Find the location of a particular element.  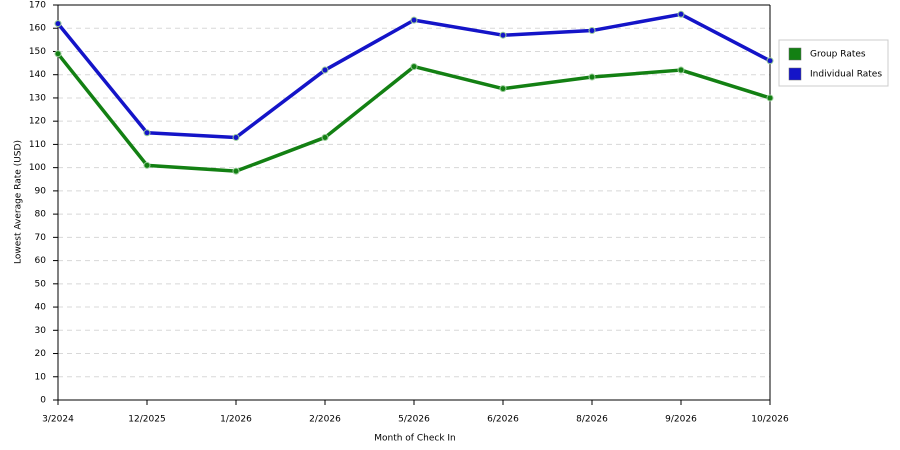

y-tick-label: 10 is located at coordinates (41, 377).